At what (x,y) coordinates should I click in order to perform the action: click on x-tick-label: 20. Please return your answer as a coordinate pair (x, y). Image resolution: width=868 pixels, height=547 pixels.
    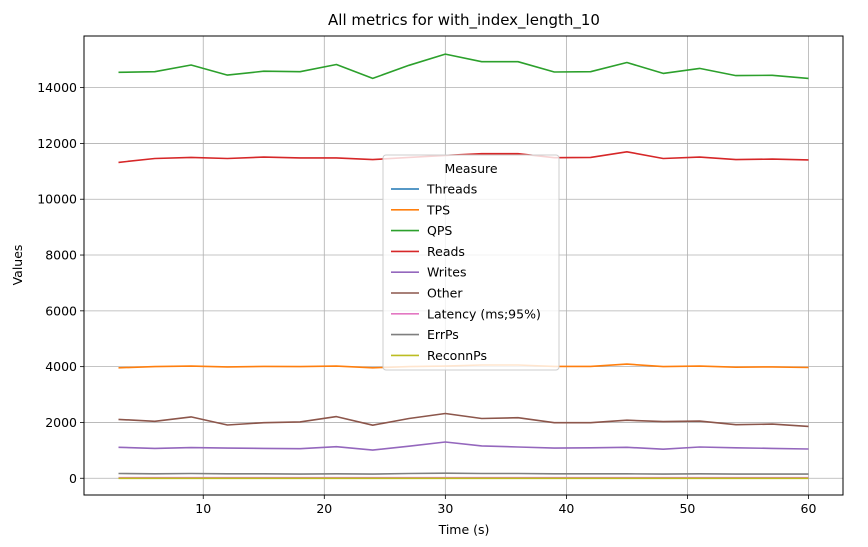
    Looking at the image, I should click on (324, 508).